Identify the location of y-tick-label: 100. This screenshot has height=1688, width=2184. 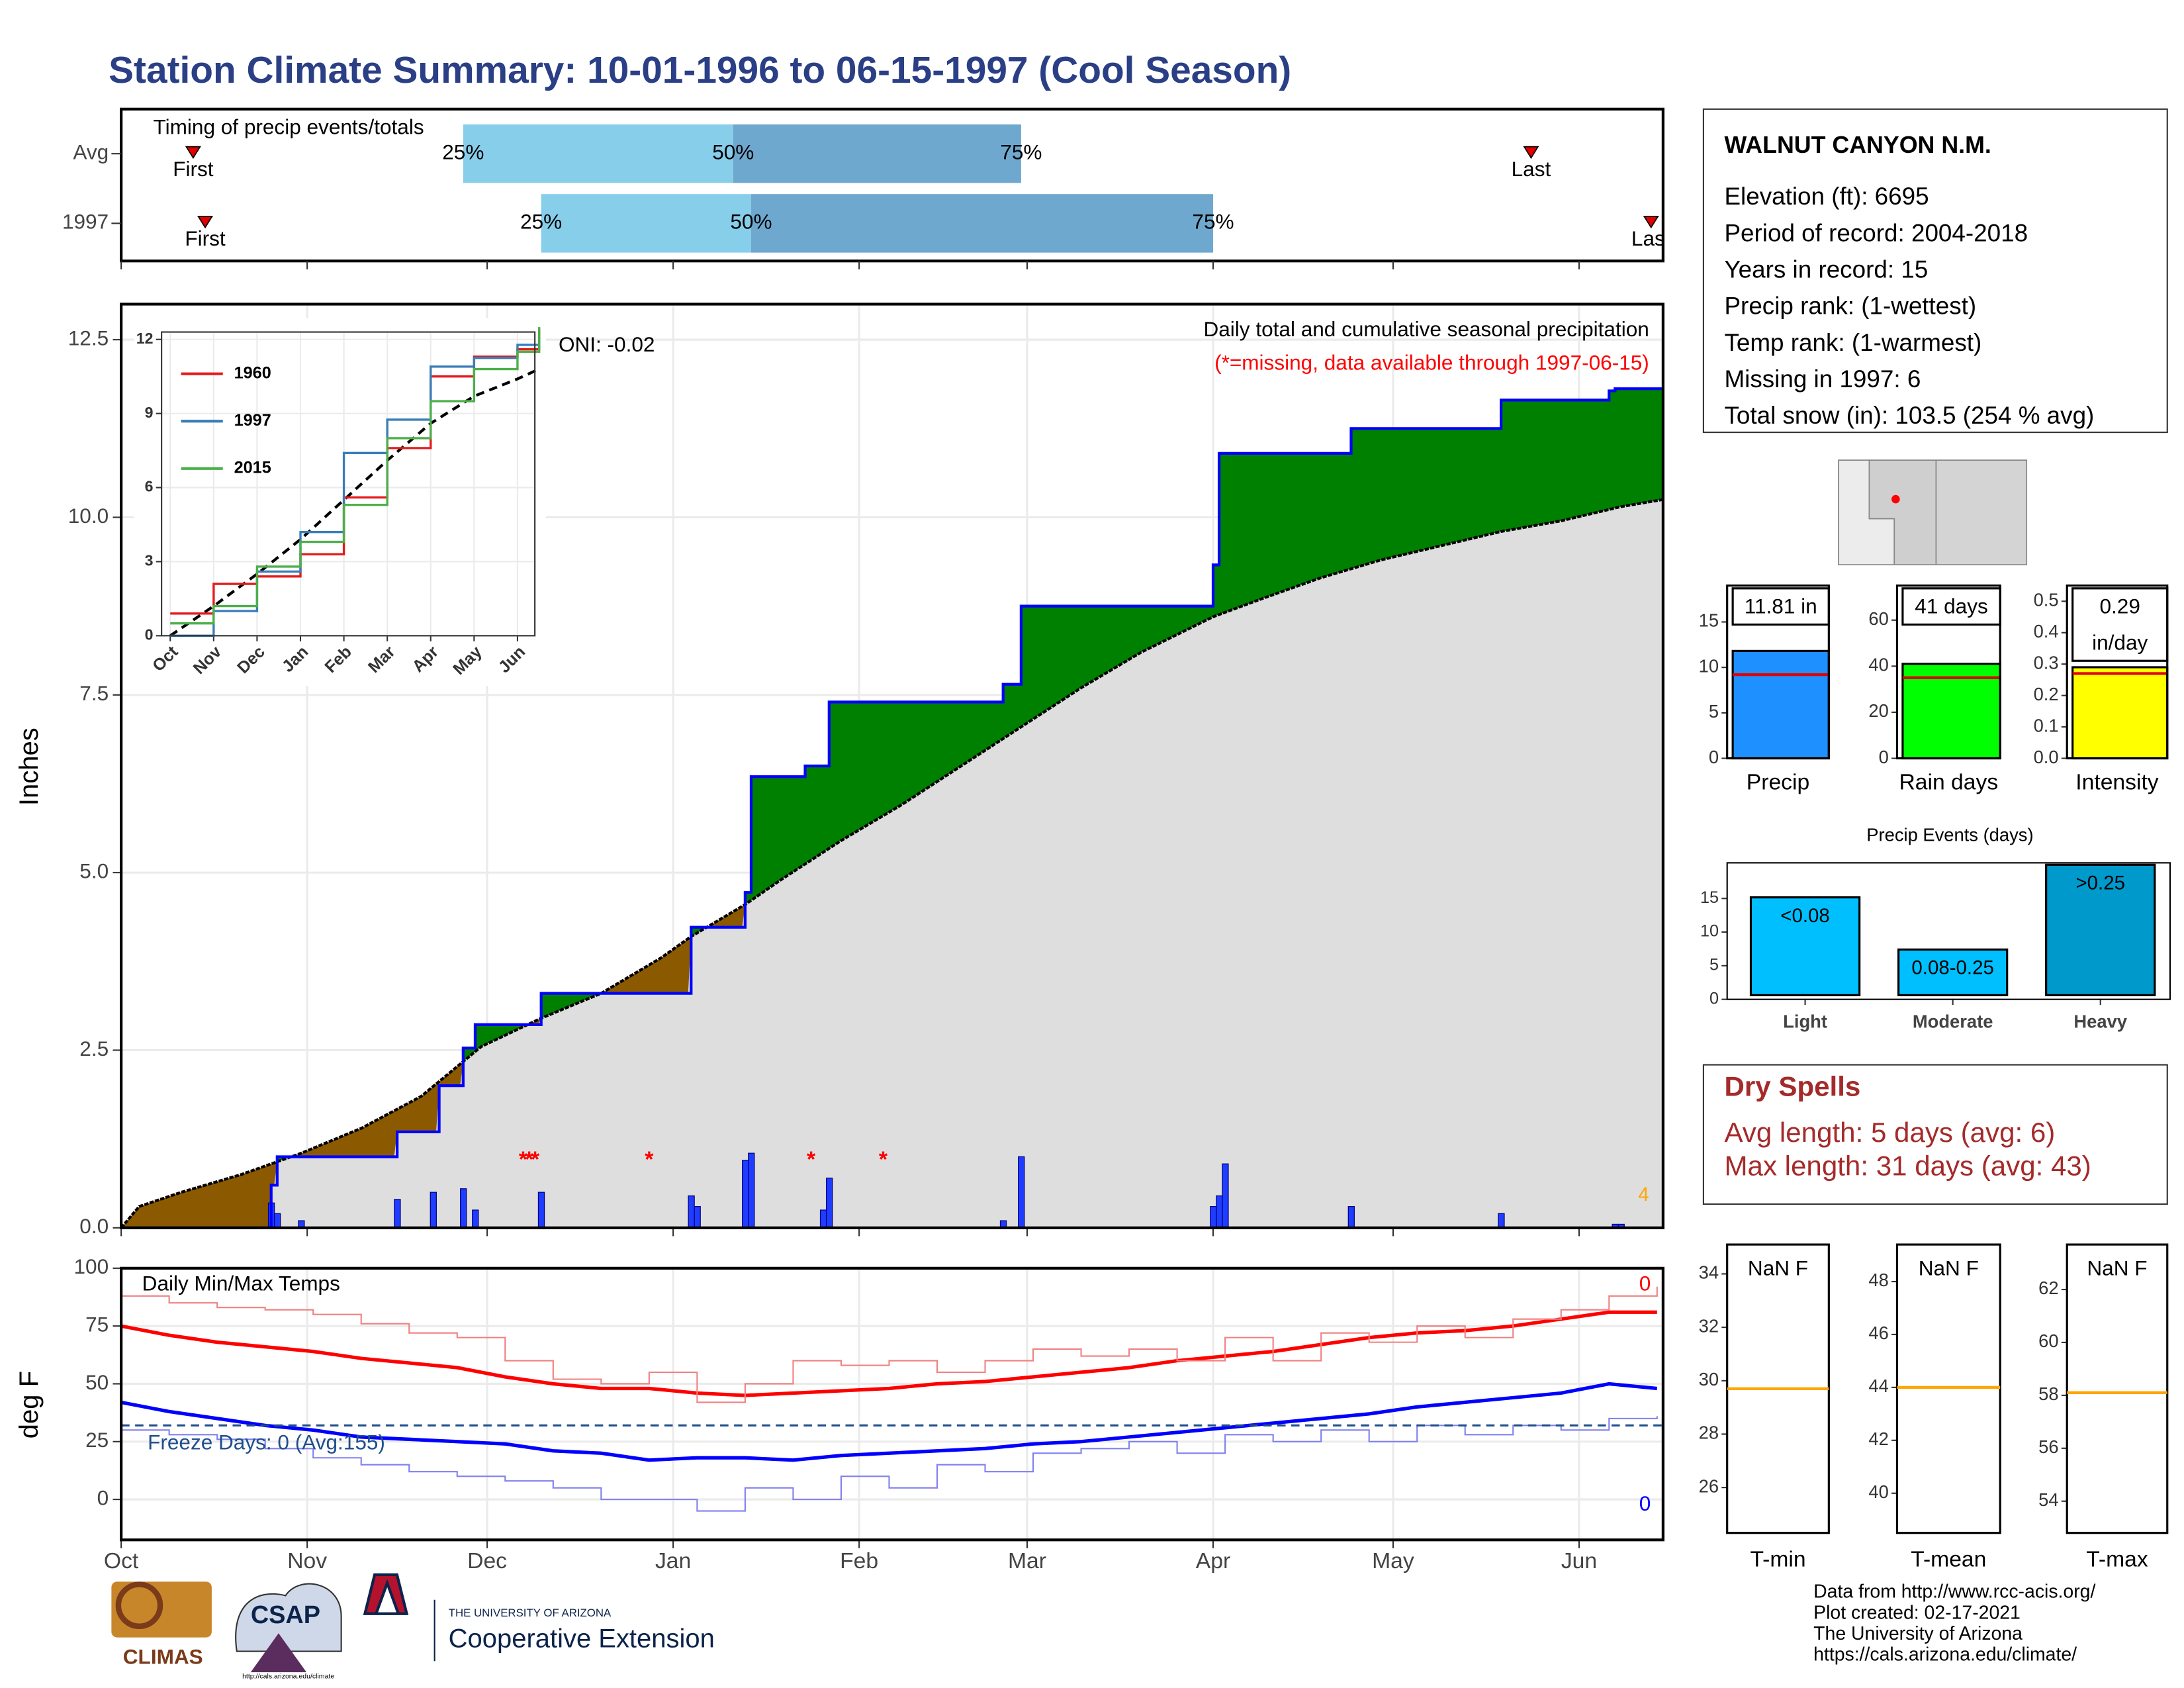
(92, 1266).